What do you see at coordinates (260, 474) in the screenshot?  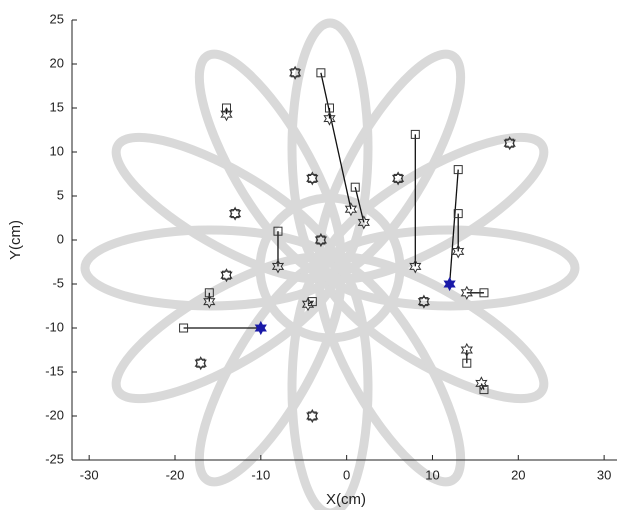 I see `x-tick-label: -10` at bounding box center [260, 474].